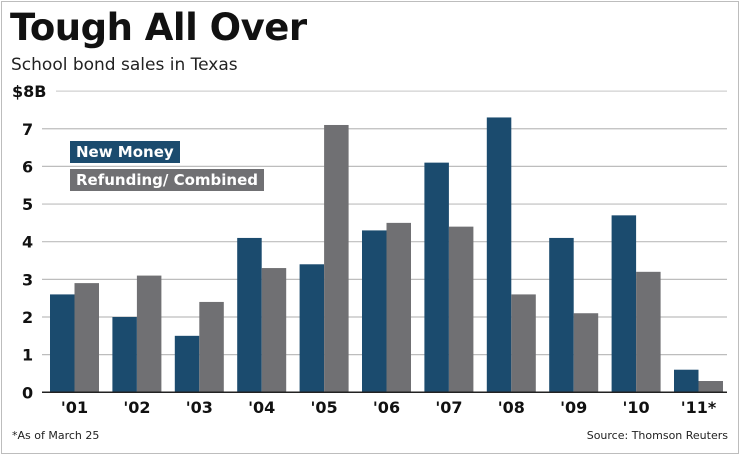 This screenshot has width=740, height=455. What do you see at coordinates (74, 407) in the screenshot?
I see `x-tick-label: '01` at bounding box center [74, 407].